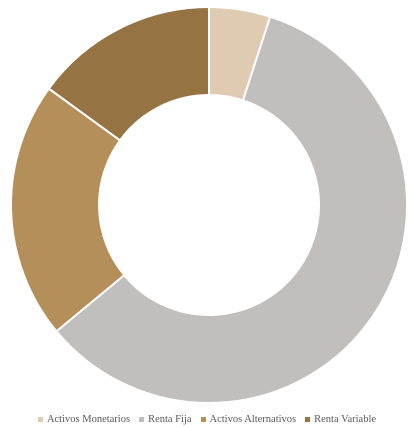  I want to click on legend-item-activos-monetarios: Activos Monetarios, so click(84, 419).